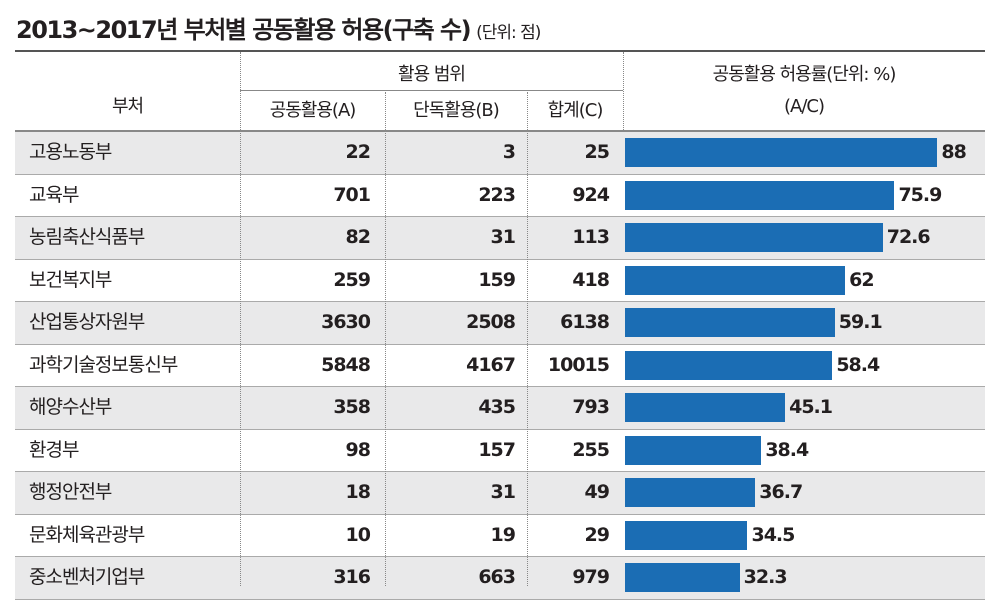  I want to click on chart-title: 2013~2017년 부처별 공동활용 허용(구축 수) (단위: 점), so click(278, 27).